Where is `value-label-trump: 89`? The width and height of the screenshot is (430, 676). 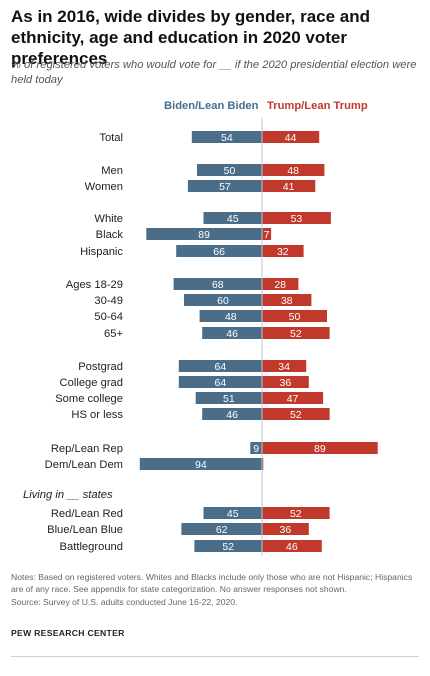
value-label-trump: 89 is located at coordinates (320, 449).